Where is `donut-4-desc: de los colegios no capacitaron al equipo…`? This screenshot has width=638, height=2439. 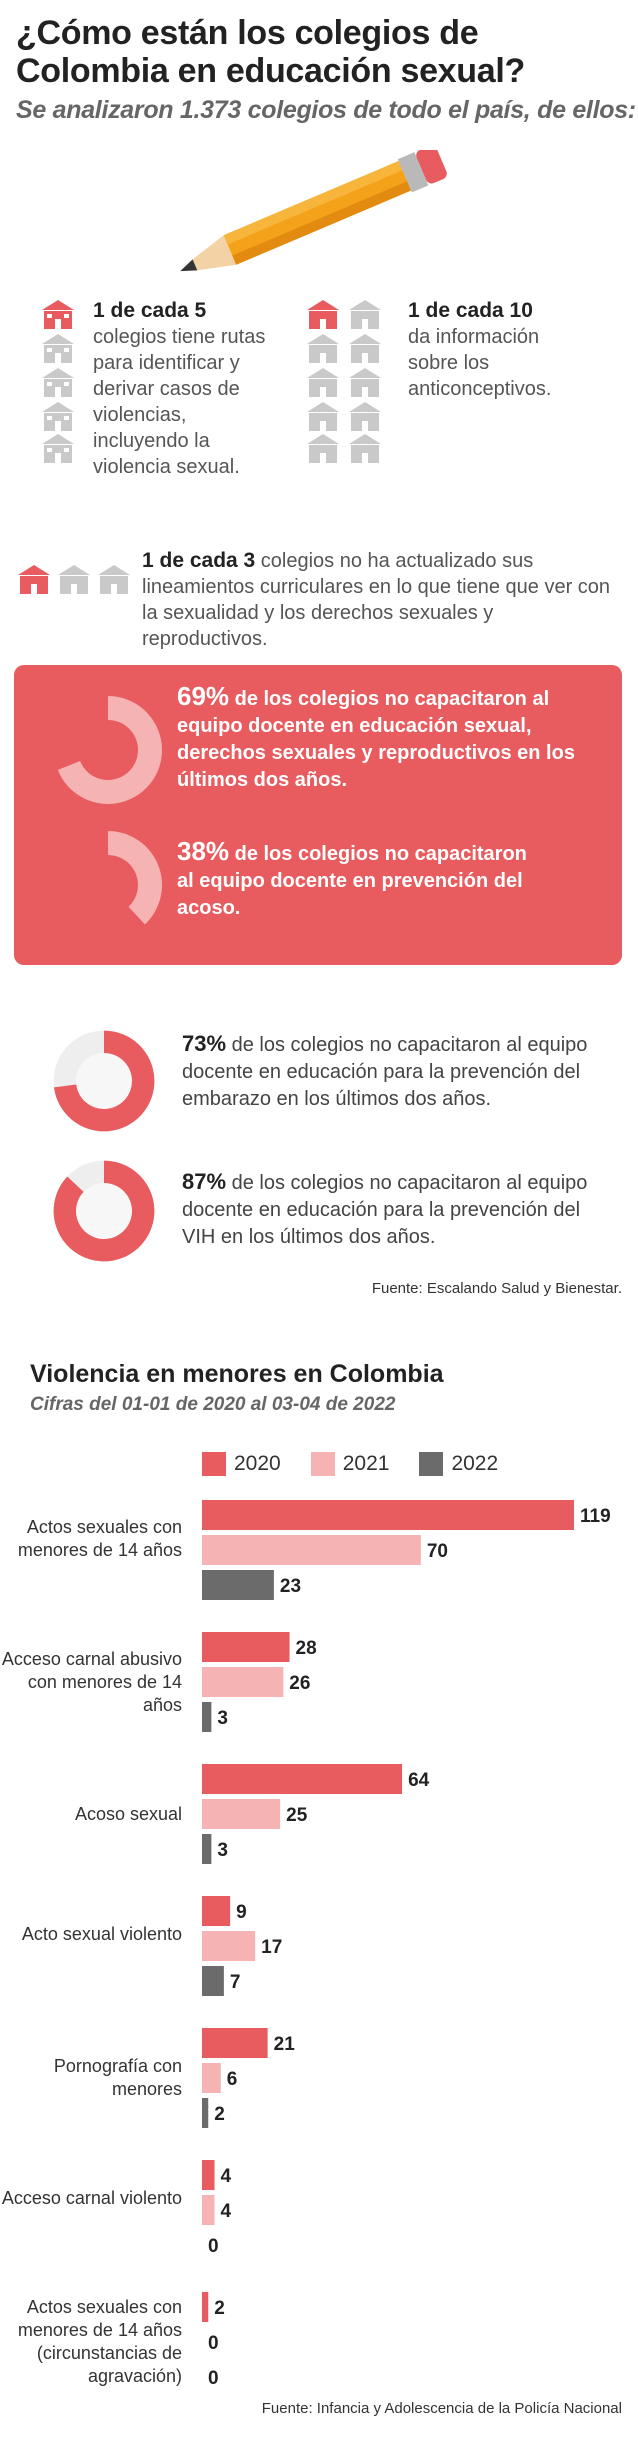
donut-4-desc: de los colegios no capacitaron al equipo… is located at coordinates (385, 1210).